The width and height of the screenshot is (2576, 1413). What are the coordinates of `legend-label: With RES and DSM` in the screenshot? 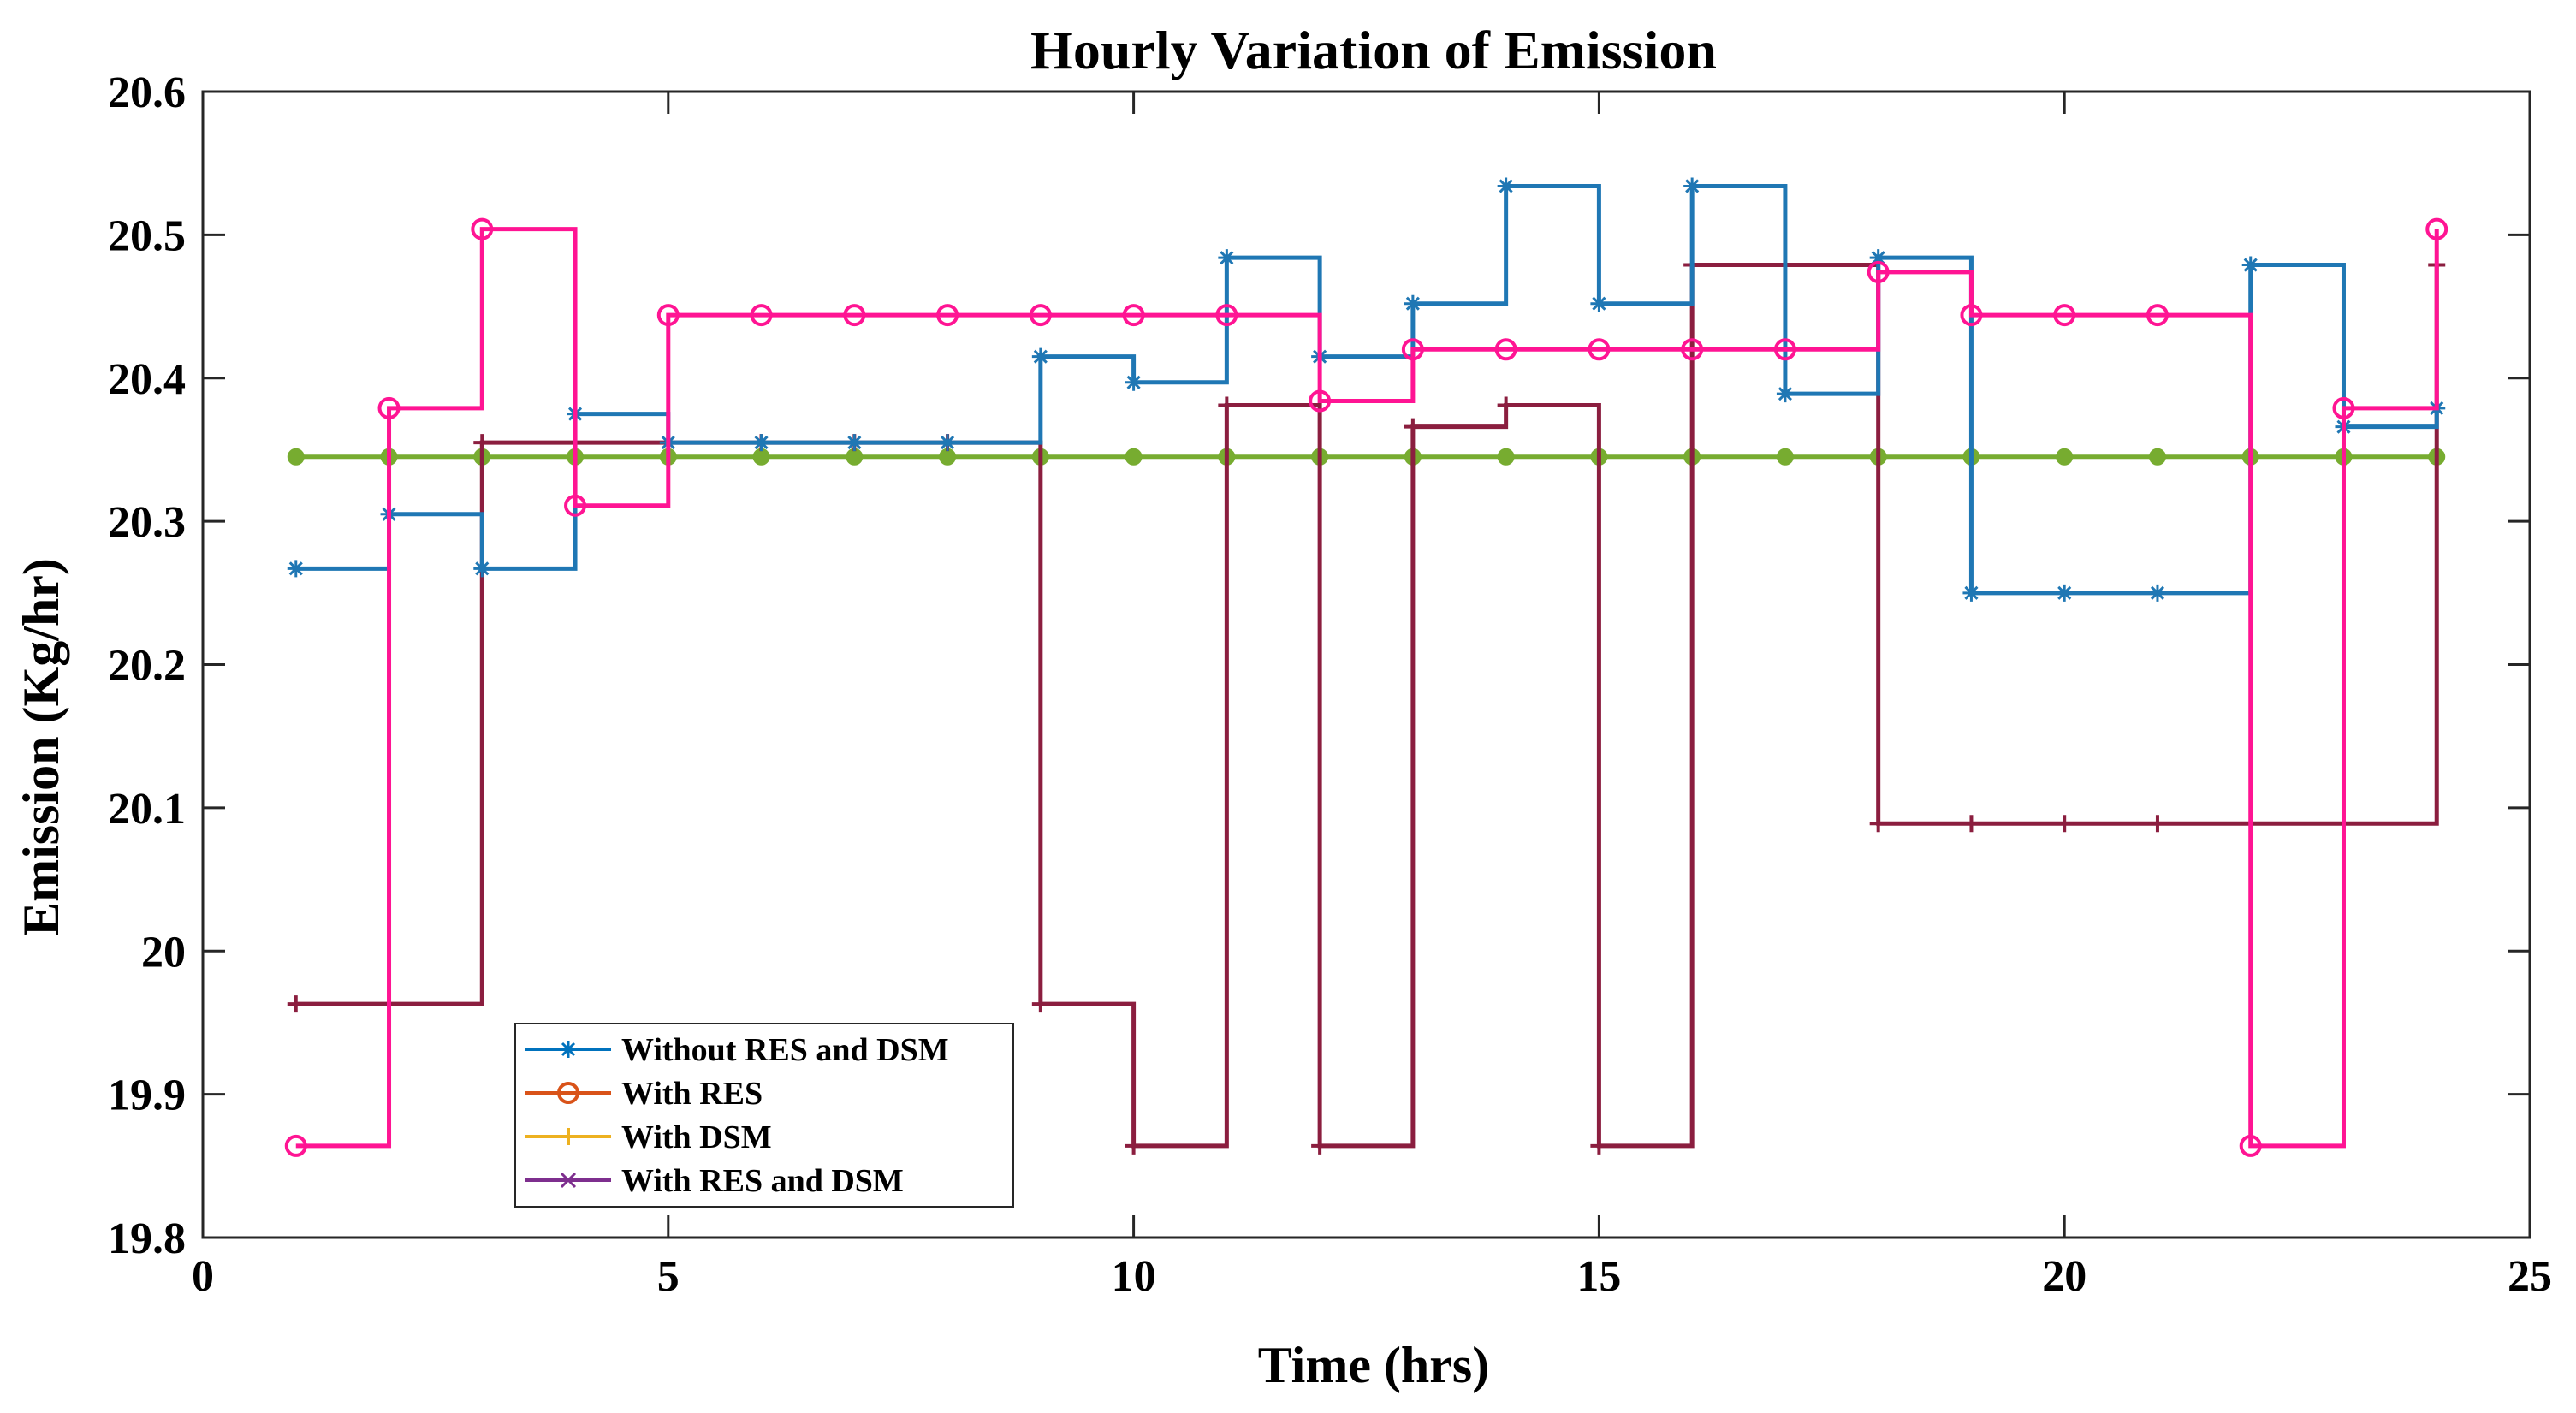 It's located at (762, 1181).